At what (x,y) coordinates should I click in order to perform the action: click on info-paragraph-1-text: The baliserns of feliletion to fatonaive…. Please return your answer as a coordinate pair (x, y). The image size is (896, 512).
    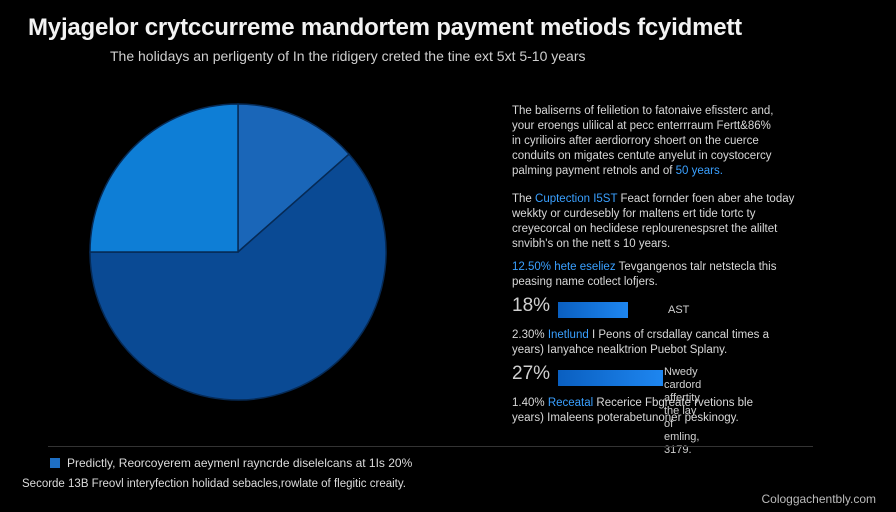
    Looking at the image, I should click on (643, 141).